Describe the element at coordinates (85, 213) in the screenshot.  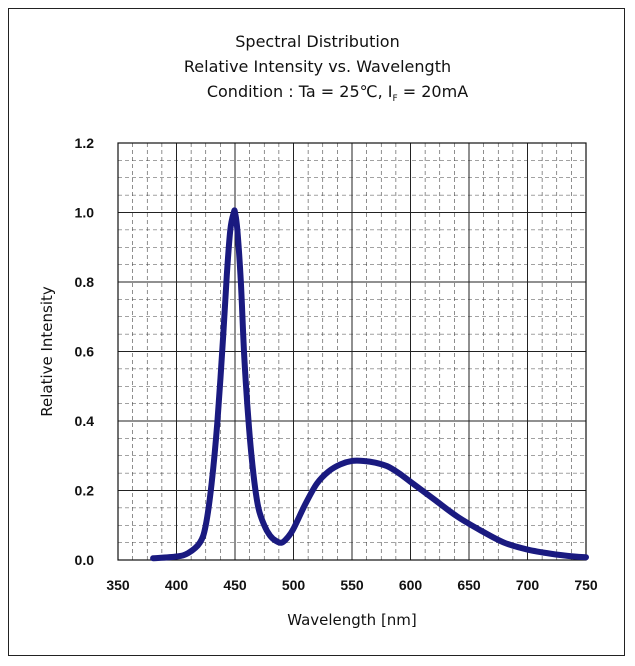
I see `y-tick-label: 1.0` at that location.